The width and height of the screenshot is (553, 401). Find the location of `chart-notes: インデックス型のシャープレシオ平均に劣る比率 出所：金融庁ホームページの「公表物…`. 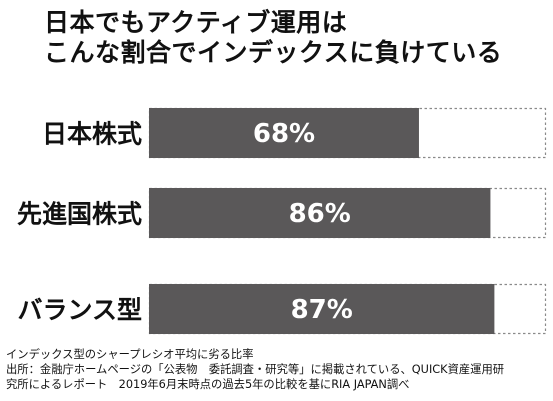

chart-notes: インデックス型のシャープレシオ平均に劣る比率 出所：金融庁ホームページの「公表物… is located at coordinates (278, 369).